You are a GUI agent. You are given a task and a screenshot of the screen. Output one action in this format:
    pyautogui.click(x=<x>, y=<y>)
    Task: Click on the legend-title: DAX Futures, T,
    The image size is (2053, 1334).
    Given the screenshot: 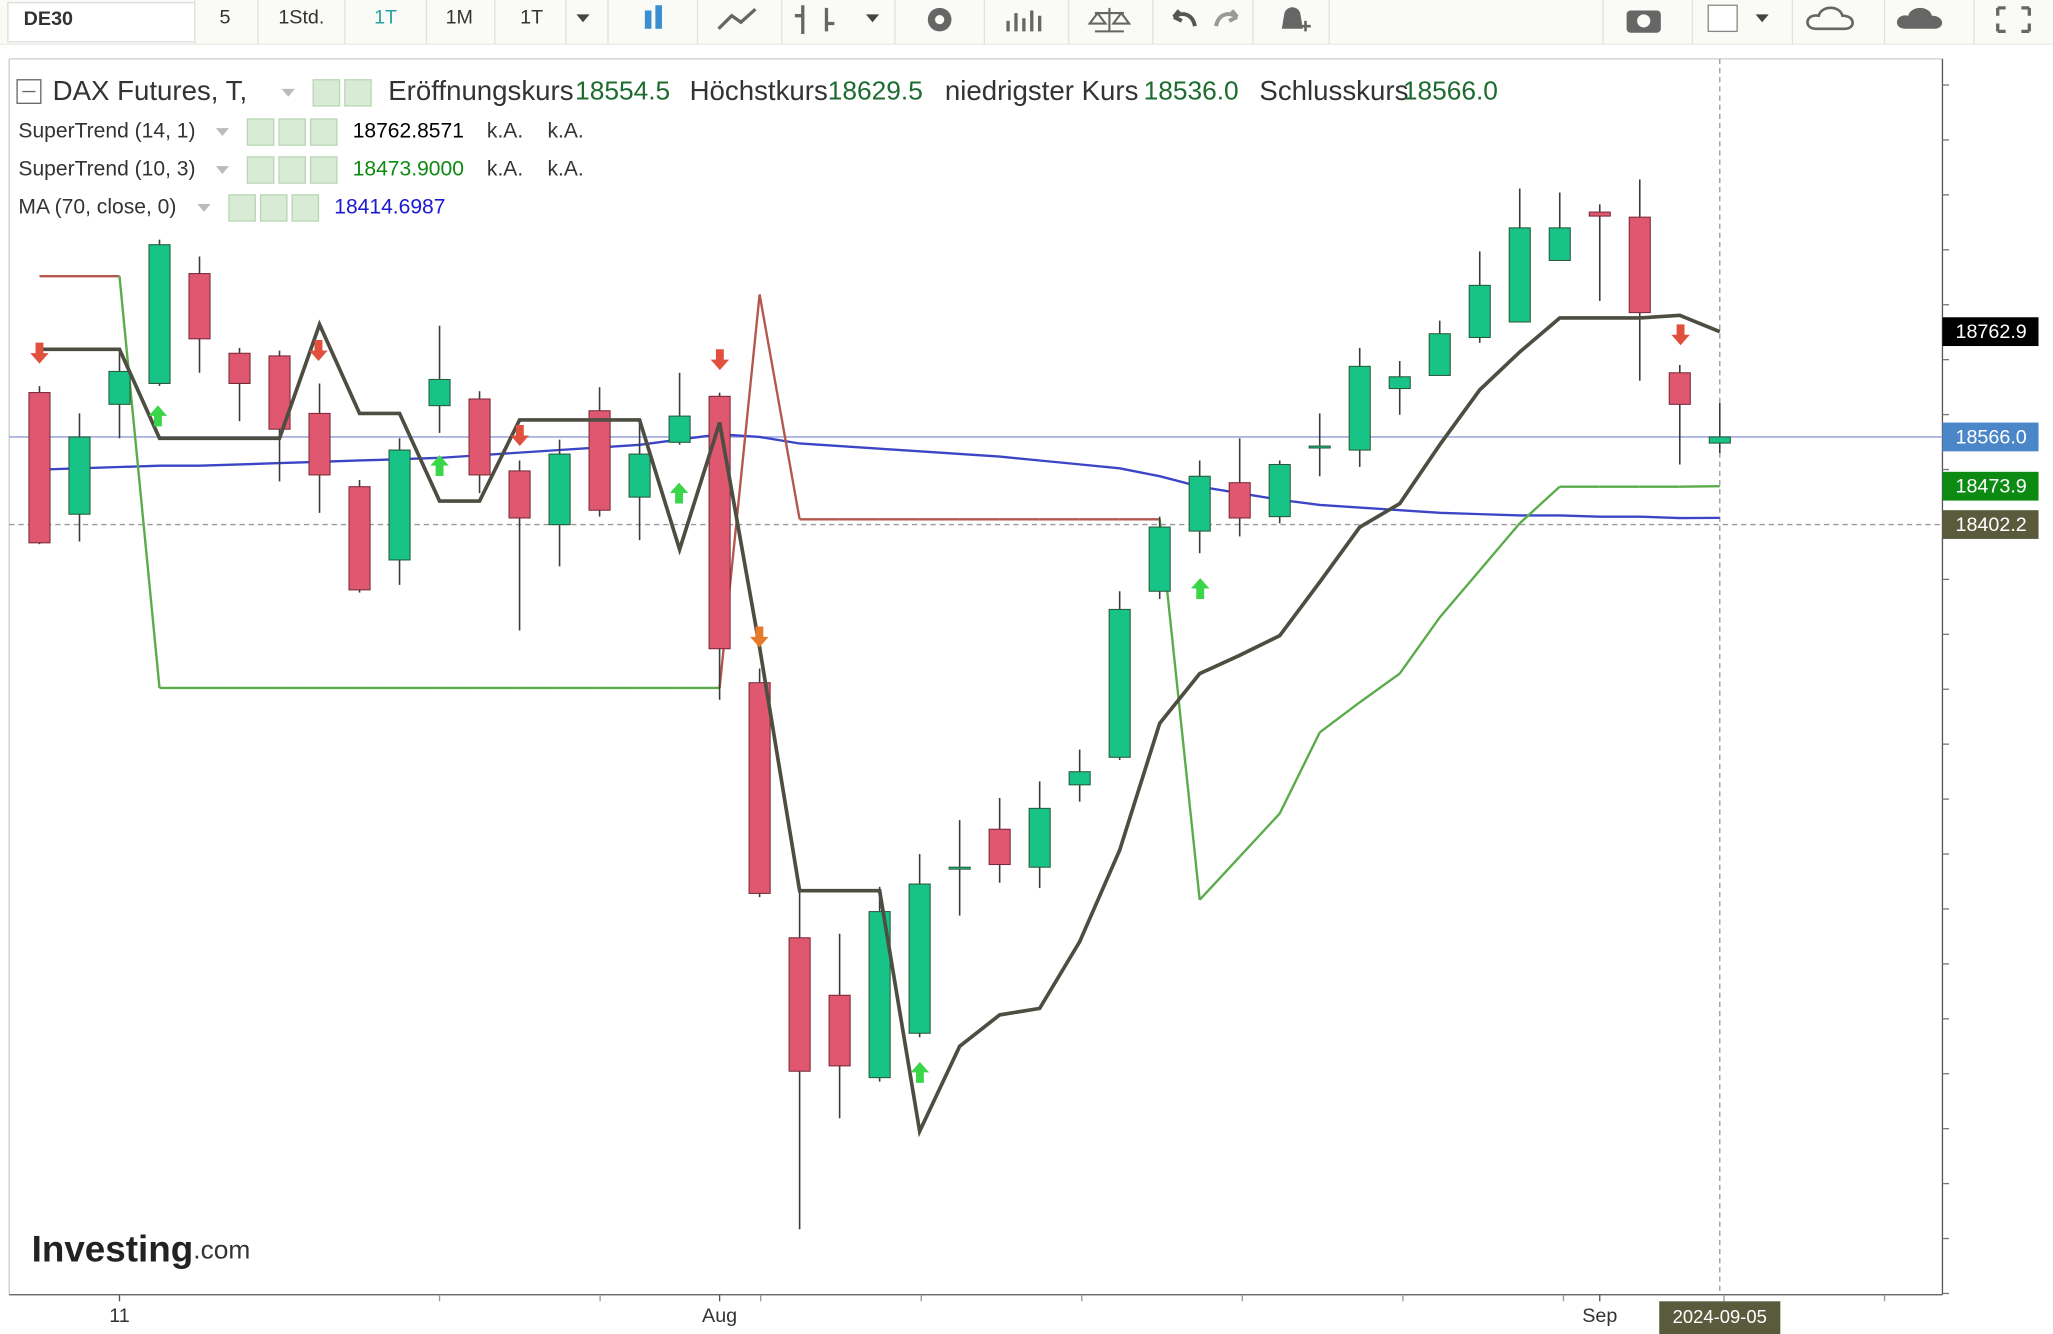 What is the action you would take?
    pyautogui.click(x=150, y=90)
    